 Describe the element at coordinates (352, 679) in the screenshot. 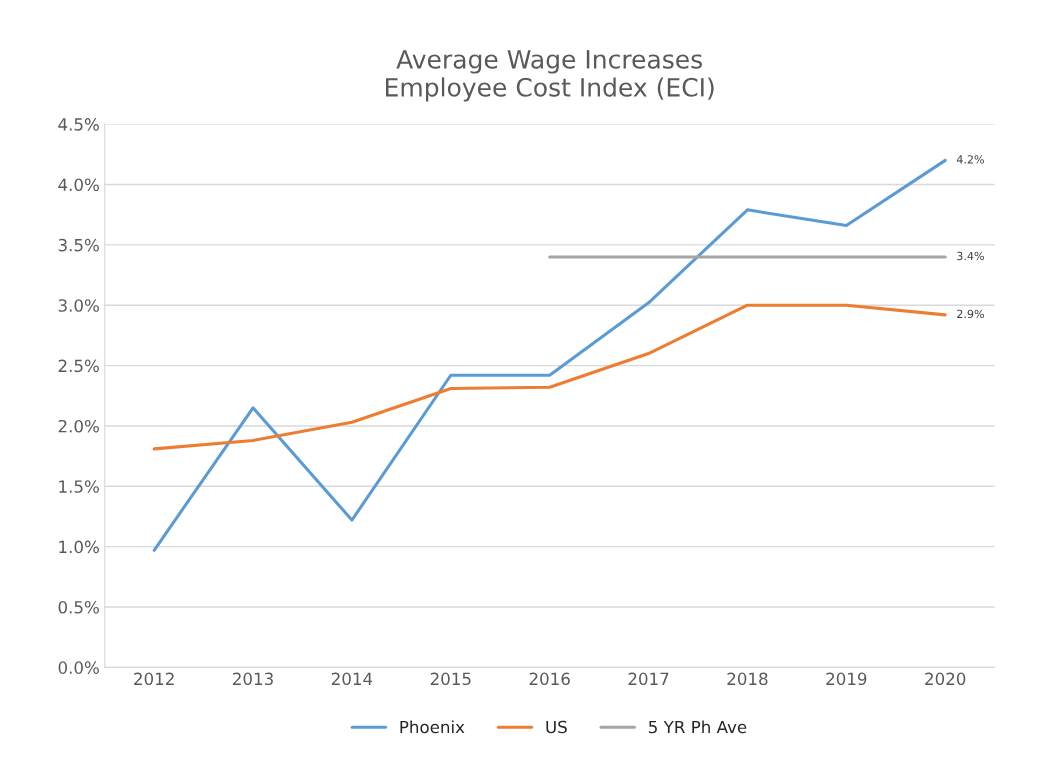

I see `x-tick-label: 2014` at that location.